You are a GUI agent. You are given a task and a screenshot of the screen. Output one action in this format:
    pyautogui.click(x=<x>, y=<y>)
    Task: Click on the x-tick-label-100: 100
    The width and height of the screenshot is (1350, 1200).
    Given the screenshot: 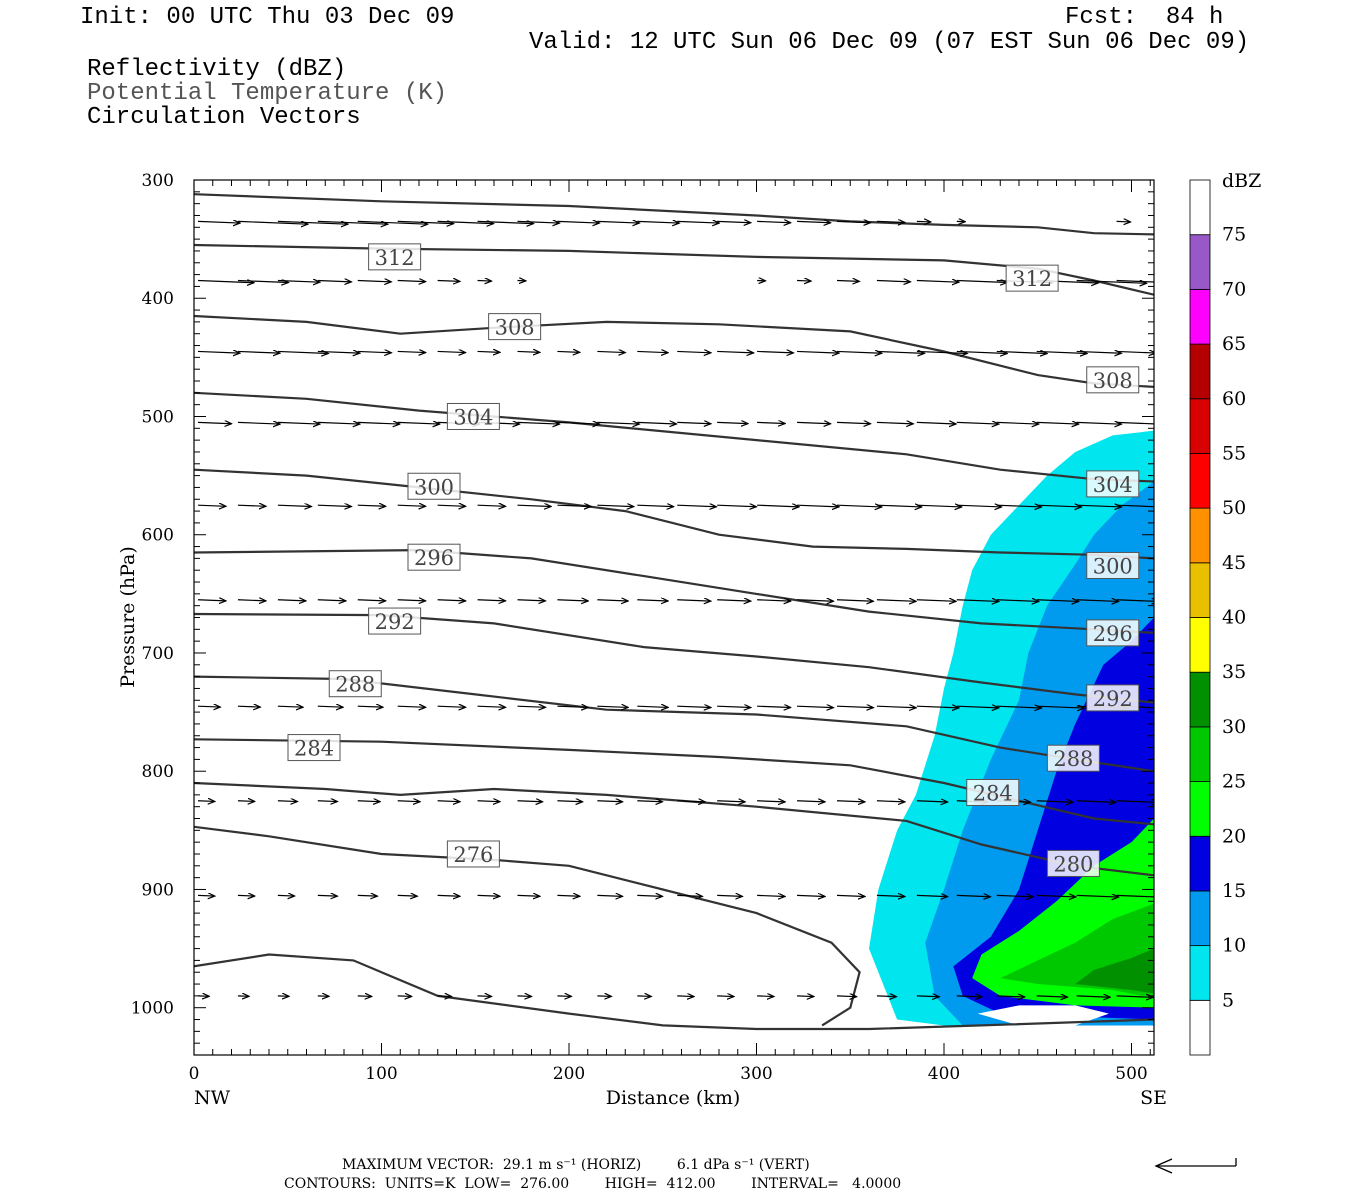 What is the action you would take?
    pyautogui.click(x=381, y=1074)
    